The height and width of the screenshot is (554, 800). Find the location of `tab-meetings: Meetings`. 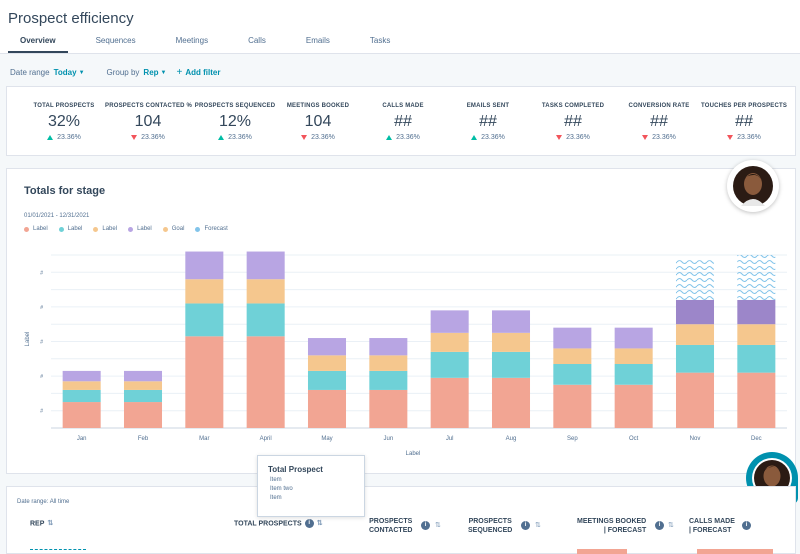

tab-meetings: Meetings is located at coordinates (192, 40).